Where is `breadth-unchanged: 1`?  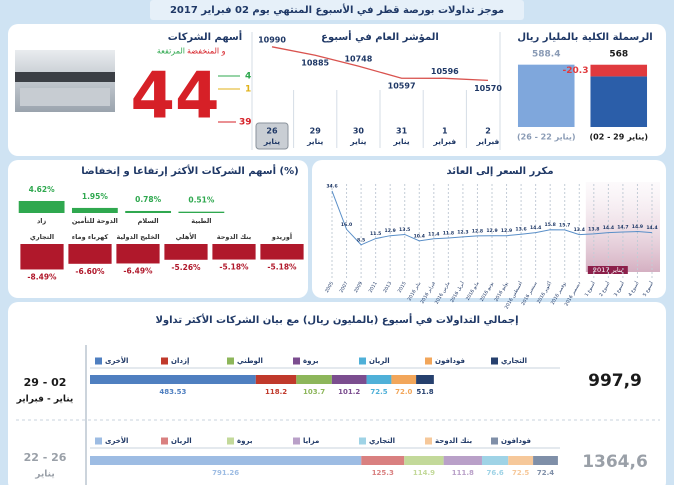
breadth-unchanged: 1 is located at coordinates (248, 90).